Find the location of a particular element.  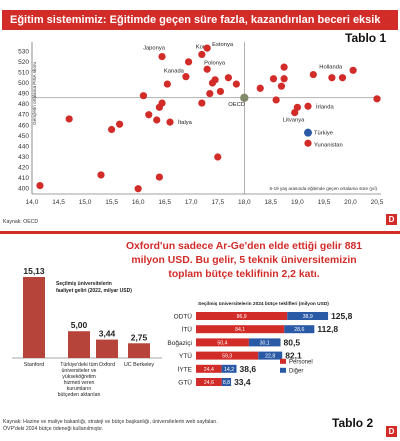

y-tick-label: 510 is located at coordinates (23, 72).